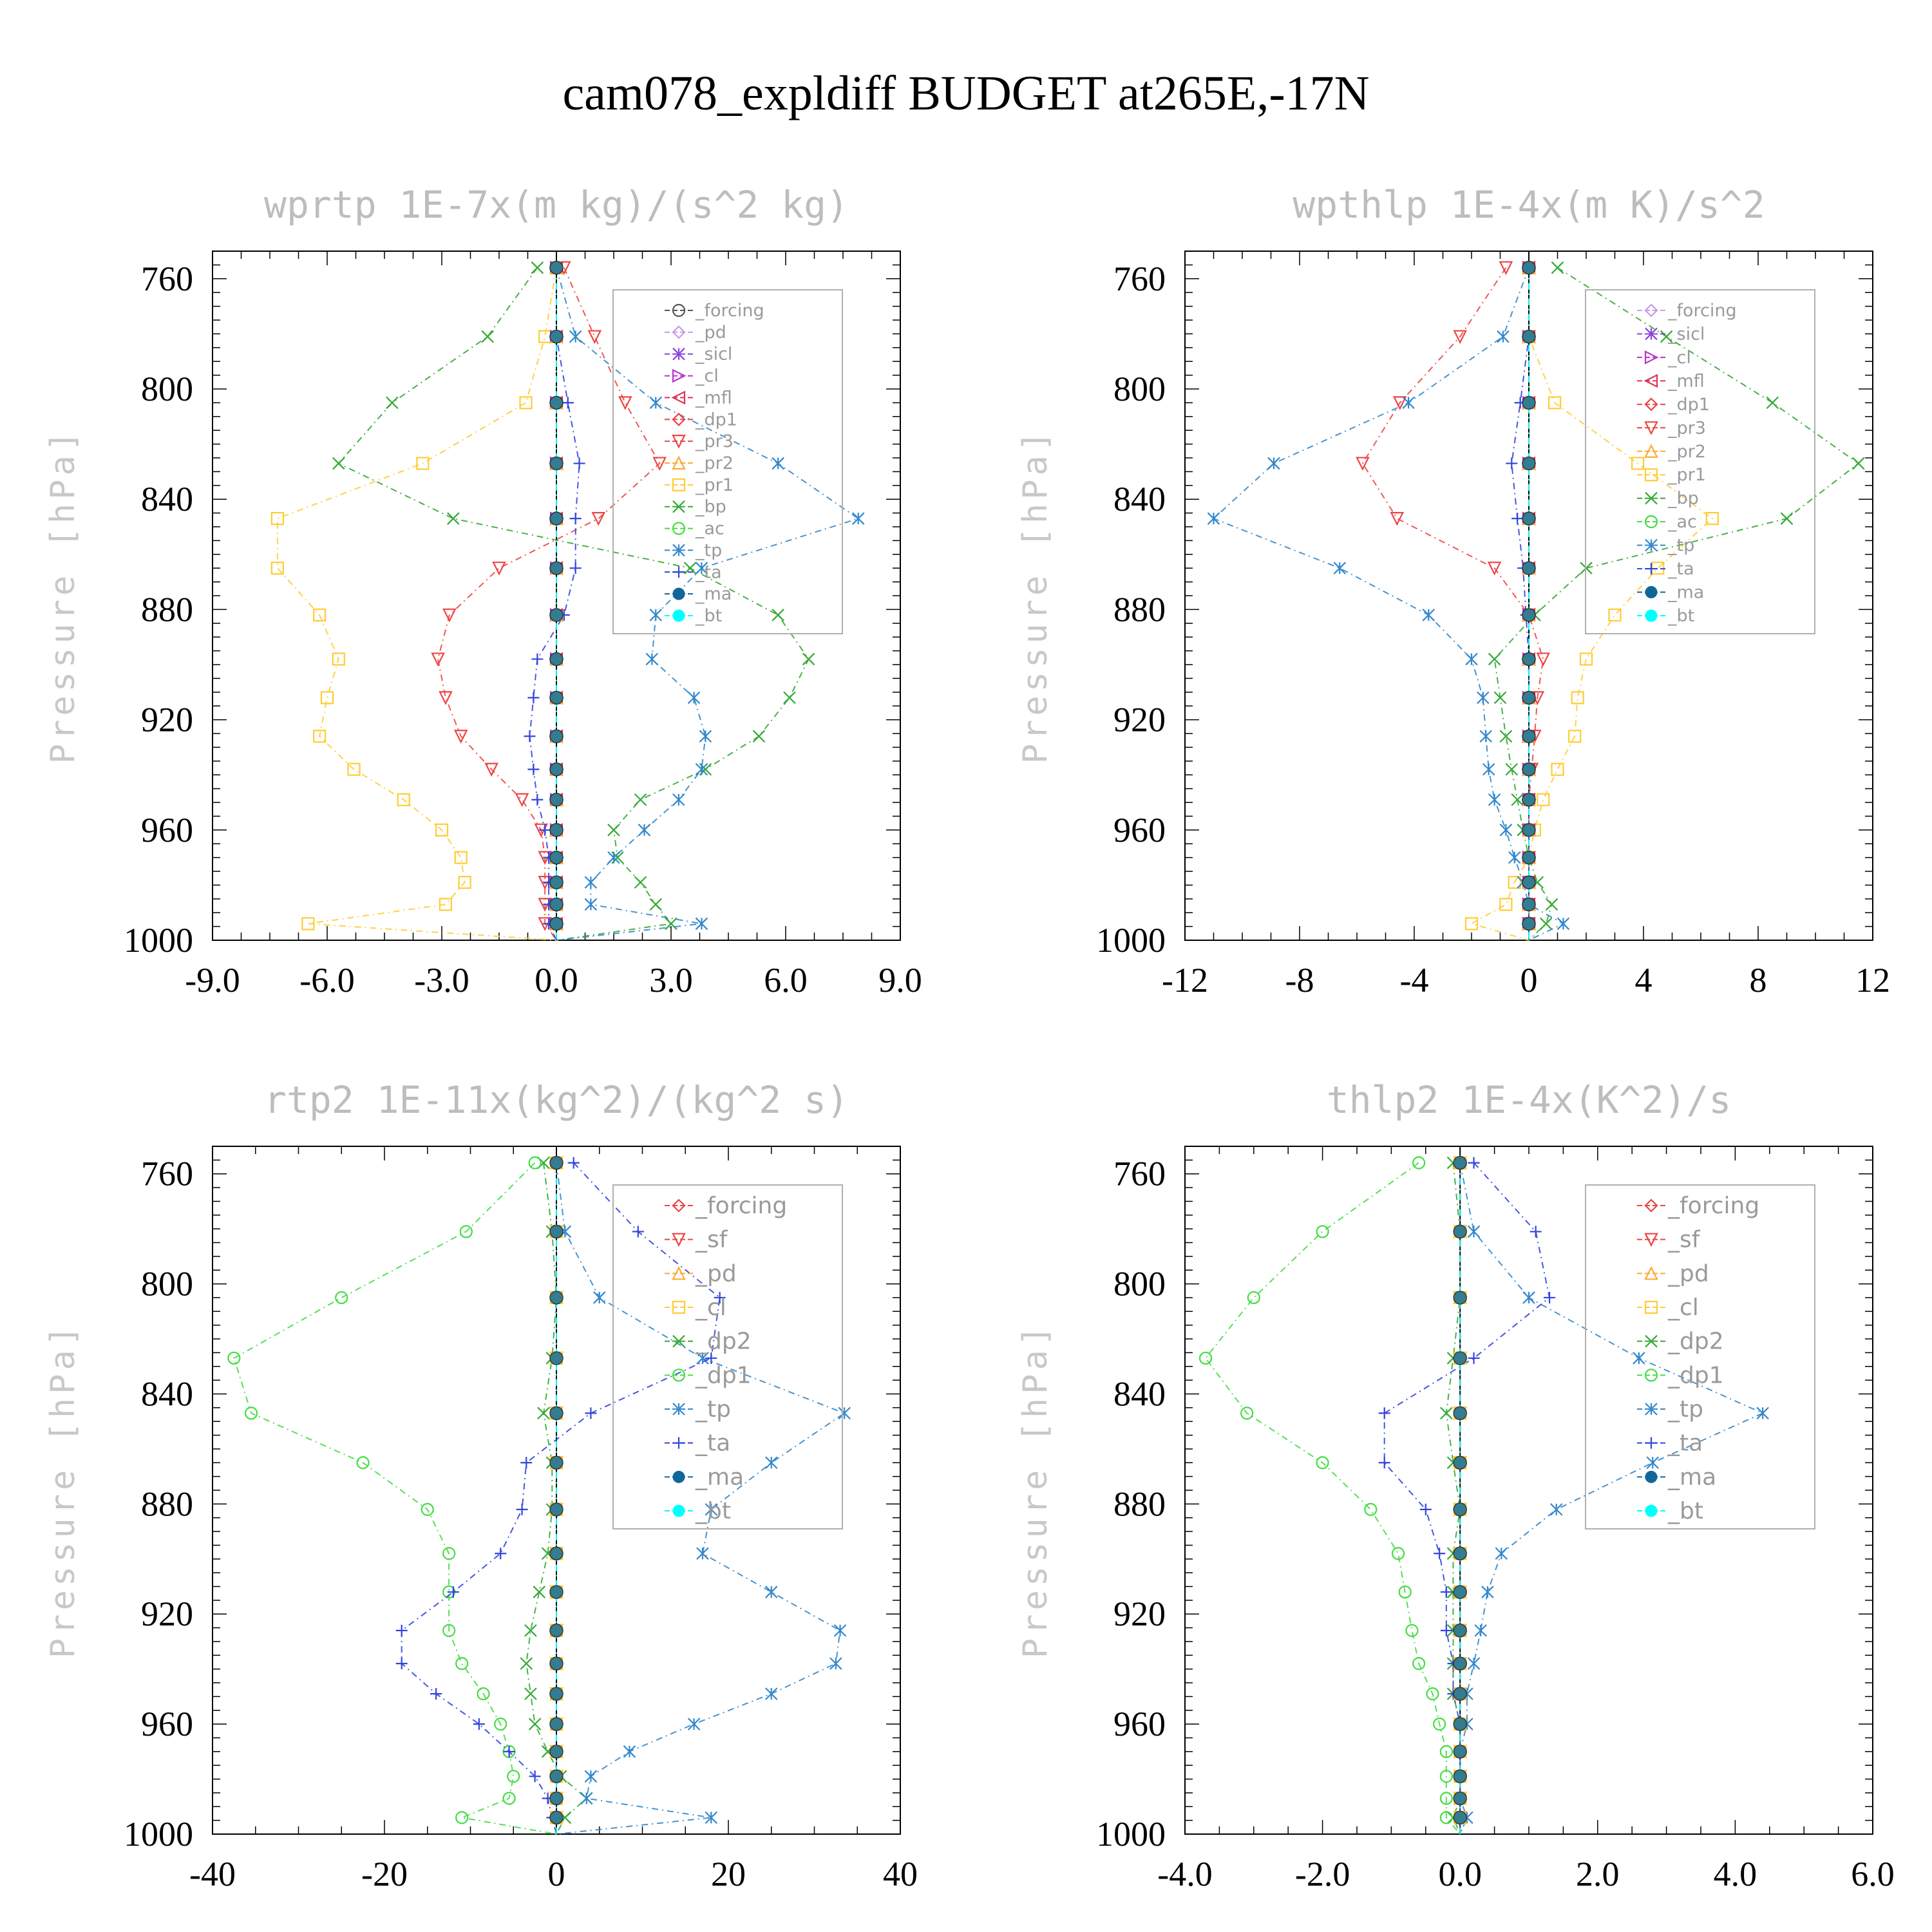  What do you see at coordinates (966, 93) in the screenshot?
I see `figure-title: cam078_expldiff BUDGET at265E,-17N` at bounding box center [966, 93].